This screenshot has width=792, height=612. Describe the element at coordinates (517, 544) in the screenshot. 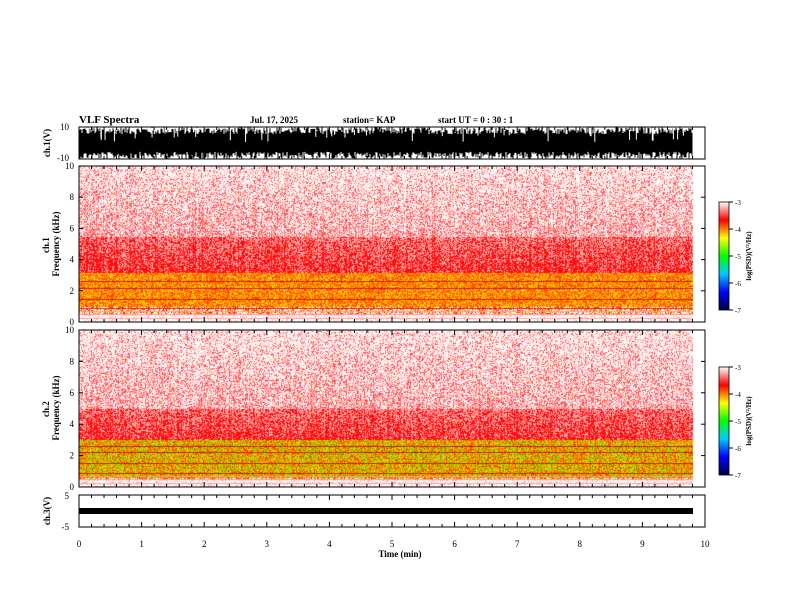

I see `time-tick-label: 7` at that location.